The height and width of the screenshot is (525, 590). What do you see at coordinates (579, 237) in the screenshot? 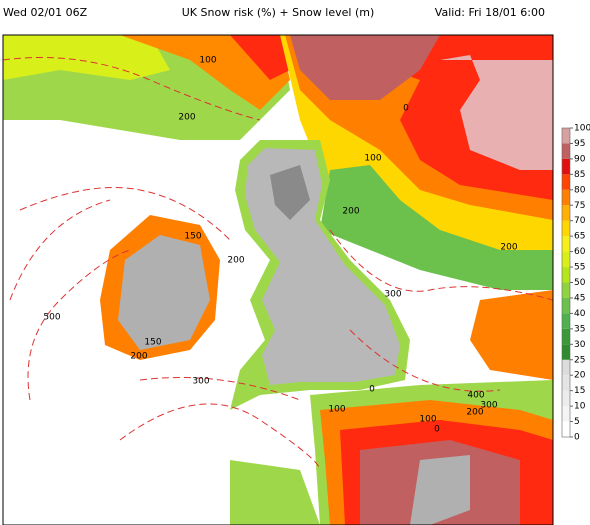
I see `colorbar-label: 65` at bounding box center [579, 237].